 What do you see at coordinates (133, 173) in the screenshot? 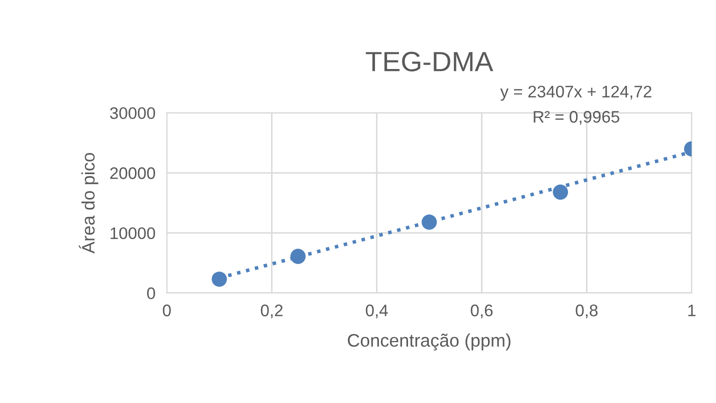
I see `y-tick-label: 20000` at bounding box center [133, 173].